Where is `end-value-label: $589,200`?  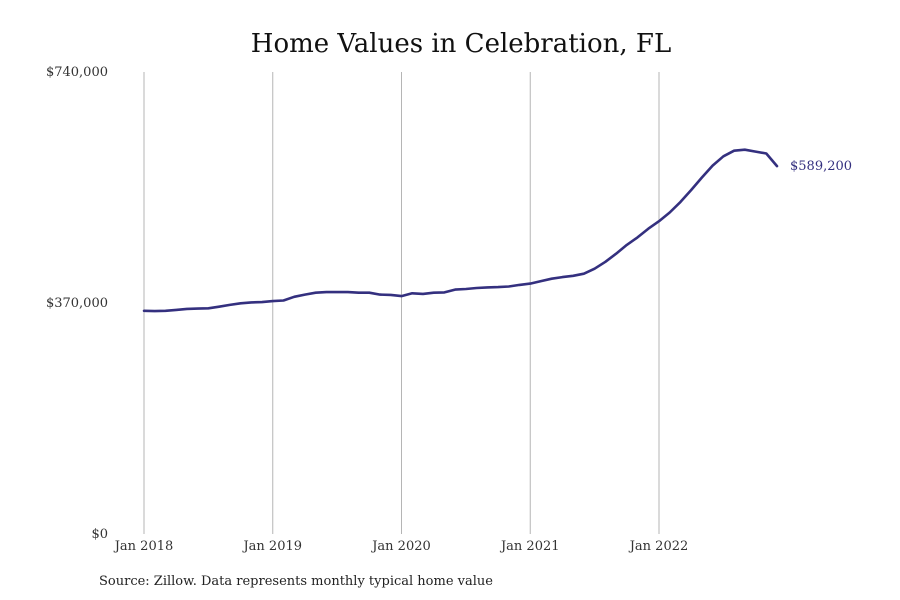
end-value-label: $589,200 is located at coordinates (821, 166).